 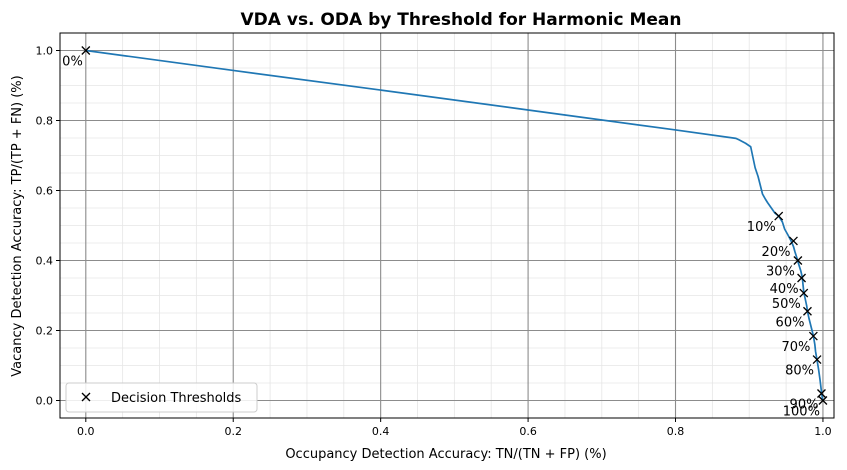 I want to click on y-tick-label: 0.0, so click(x=45, y=401).